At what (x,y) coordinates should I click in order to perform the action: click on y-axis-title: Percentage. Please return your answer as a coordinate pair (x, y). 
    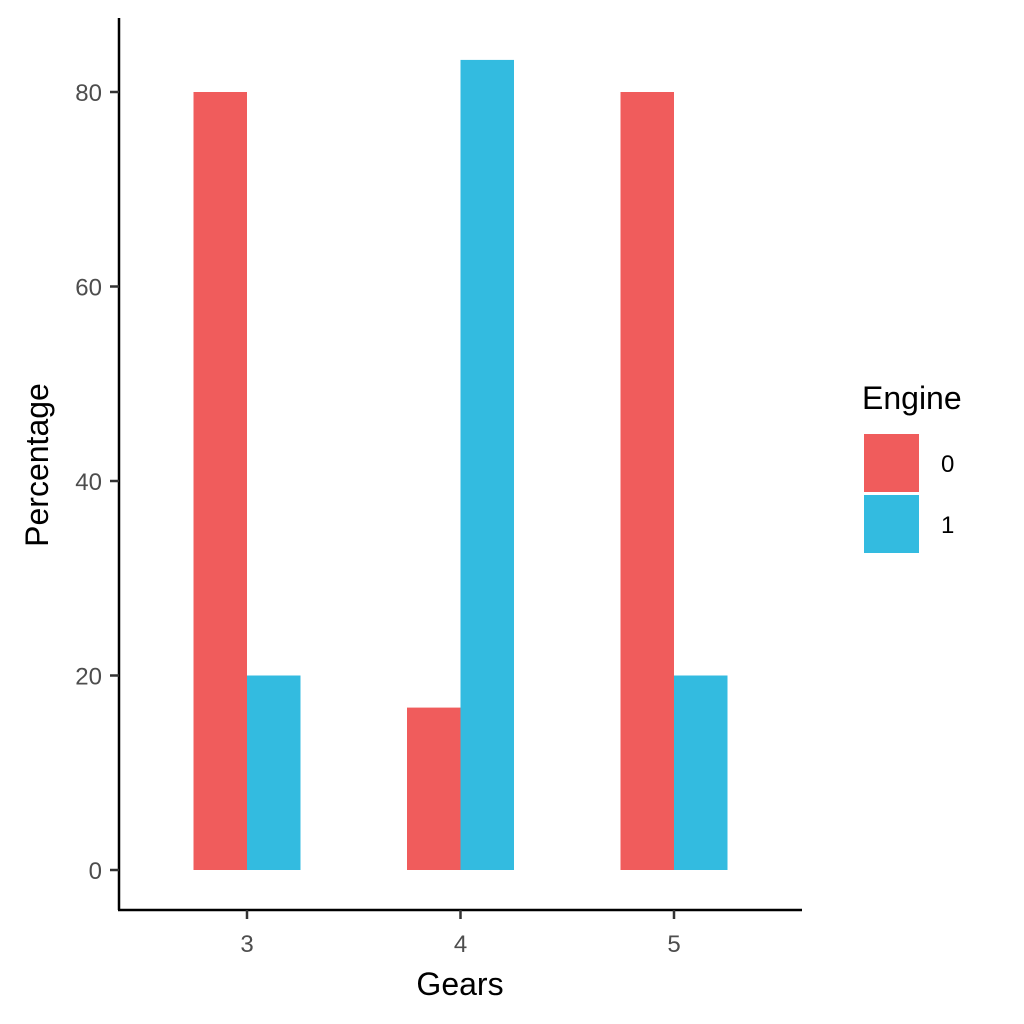
    Looking at the image, I should click on (37, 465).